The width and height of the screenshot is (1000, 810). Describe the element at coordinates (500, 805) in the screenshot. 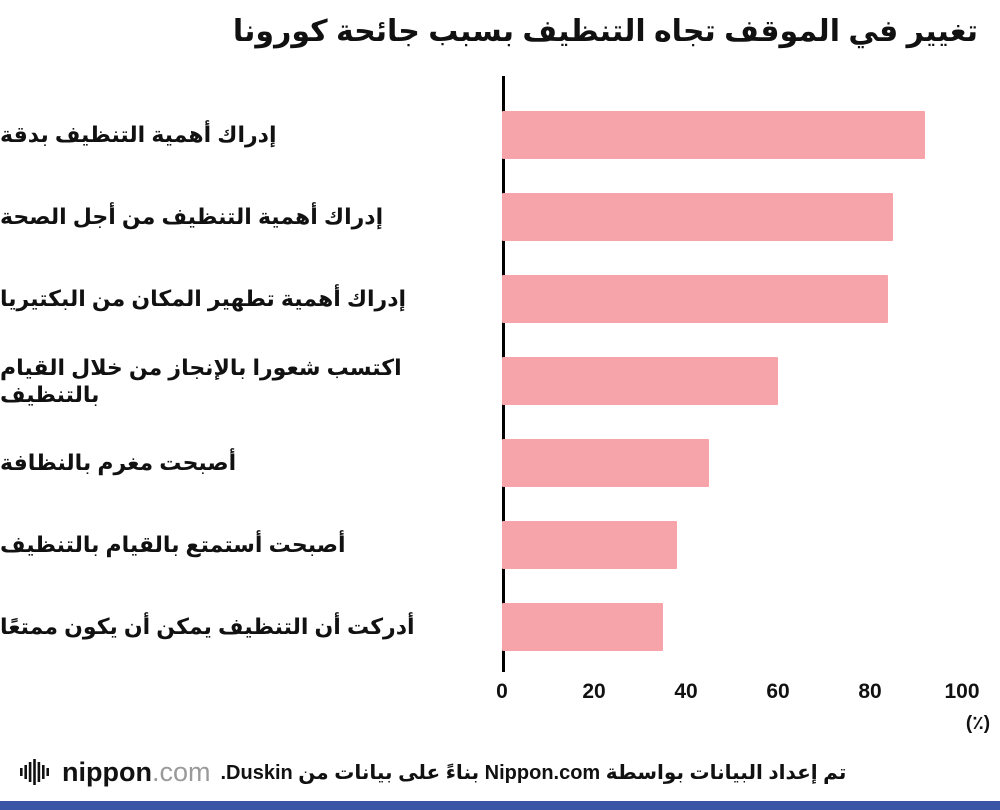

I see `accent-bar` at that location.